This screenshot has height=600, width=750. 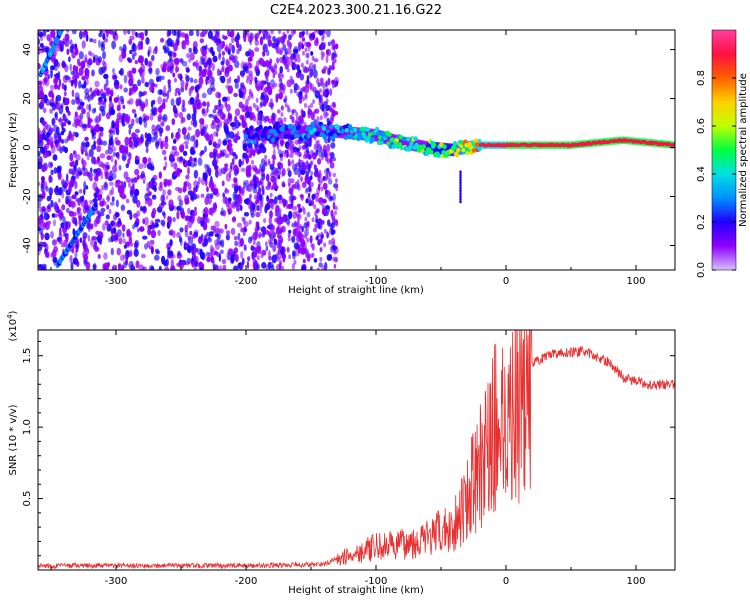 What do you see at coordinates (27, 356) in the screenshot?
I see `y-tick-label: 1.5` at bounding box center [27, 356].